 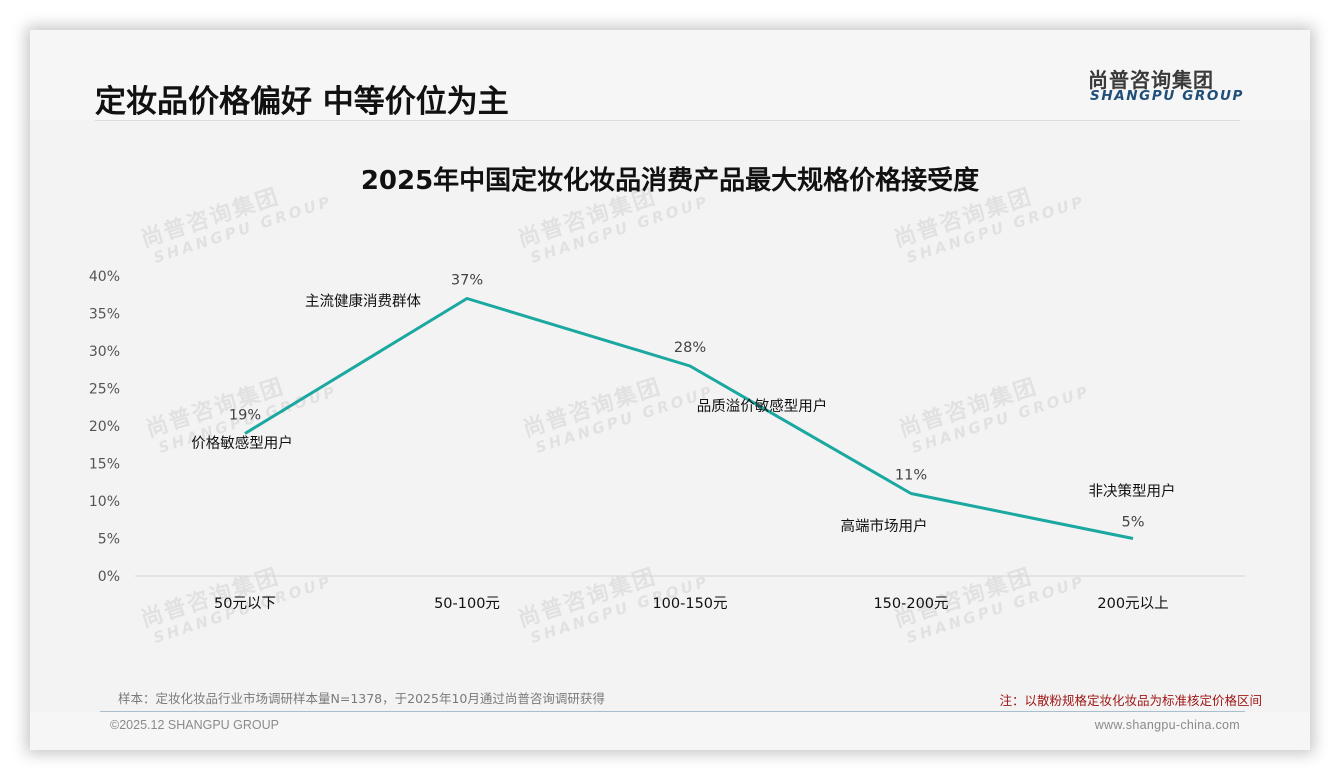 I want to click on footer-band, so click(x=670, y=731).